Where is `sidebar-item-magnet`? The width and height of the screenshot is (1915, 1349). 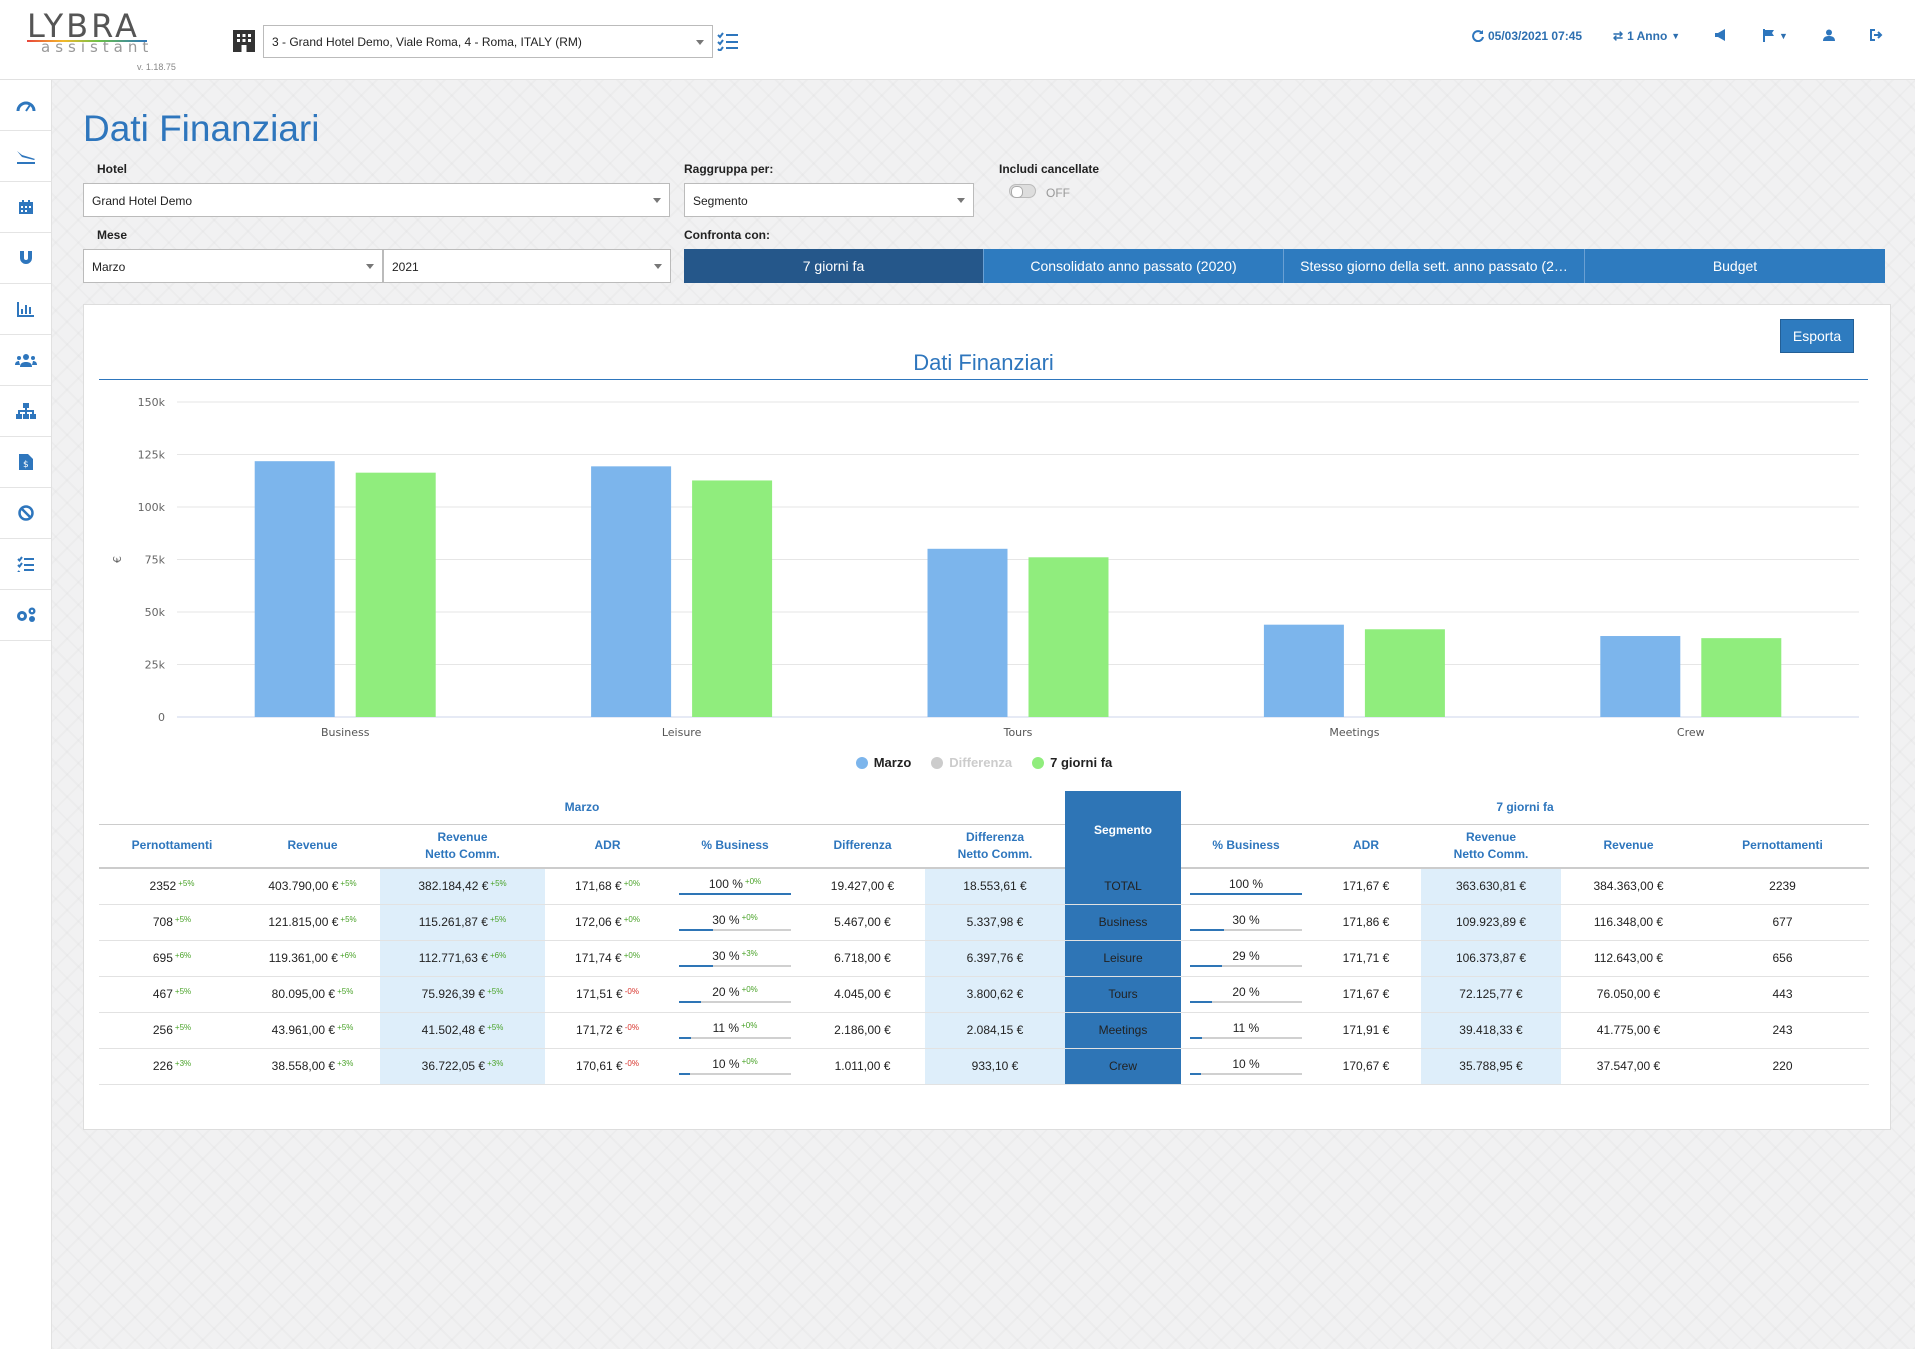 sidebar-item-magnet is located at coordinates (25, 258).